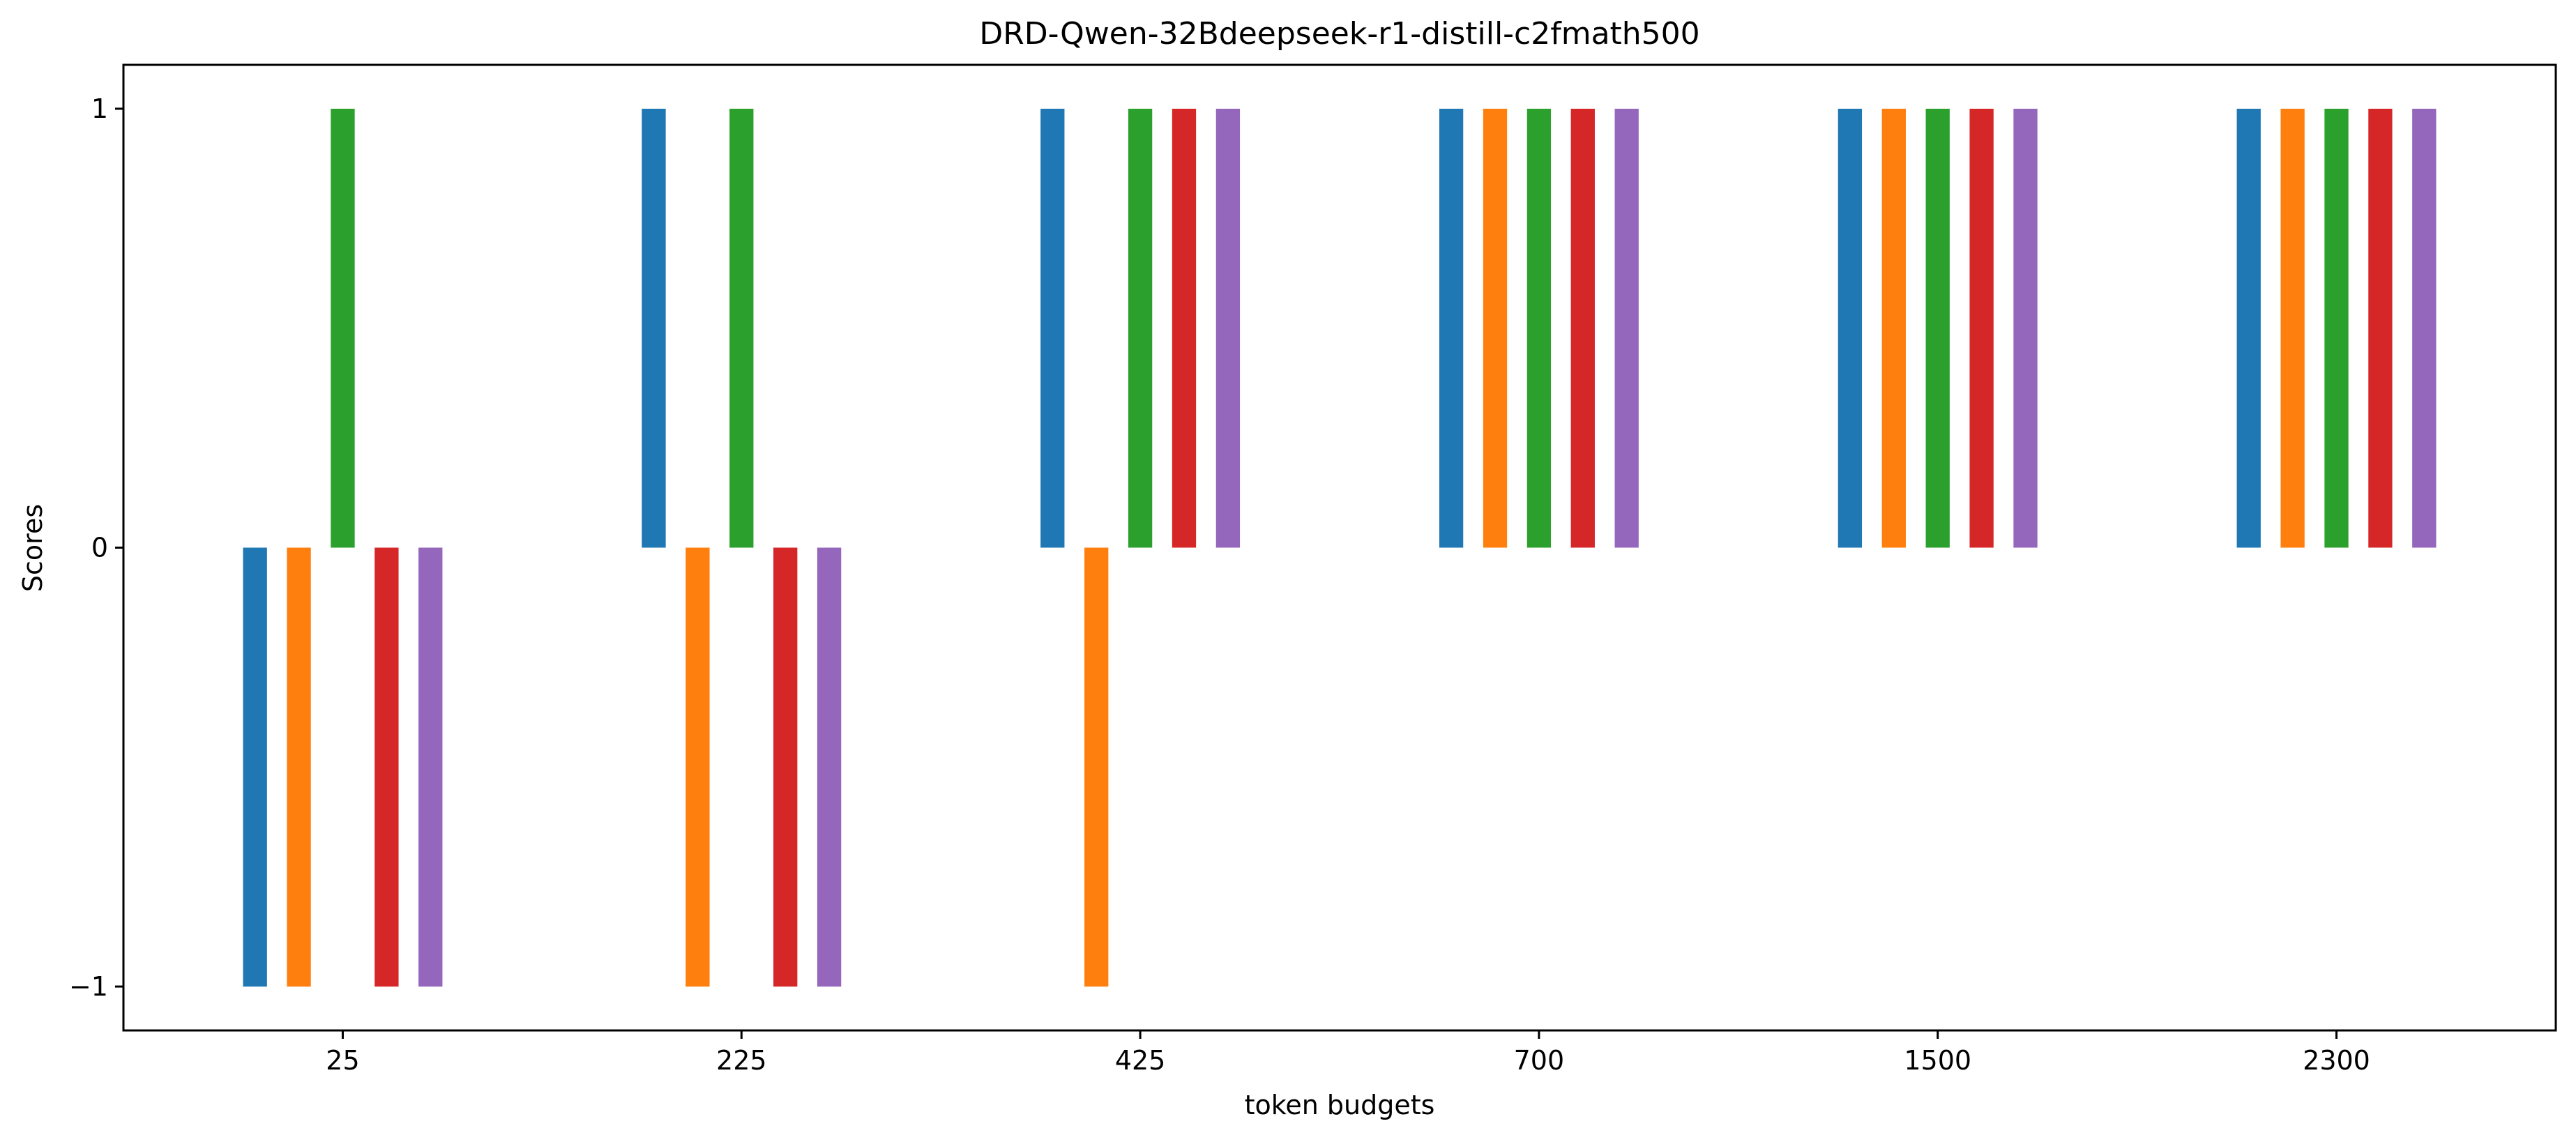  Describe the element at coordinates (741, 328) in the screenshot. I see `bar-225-s3` at that location.